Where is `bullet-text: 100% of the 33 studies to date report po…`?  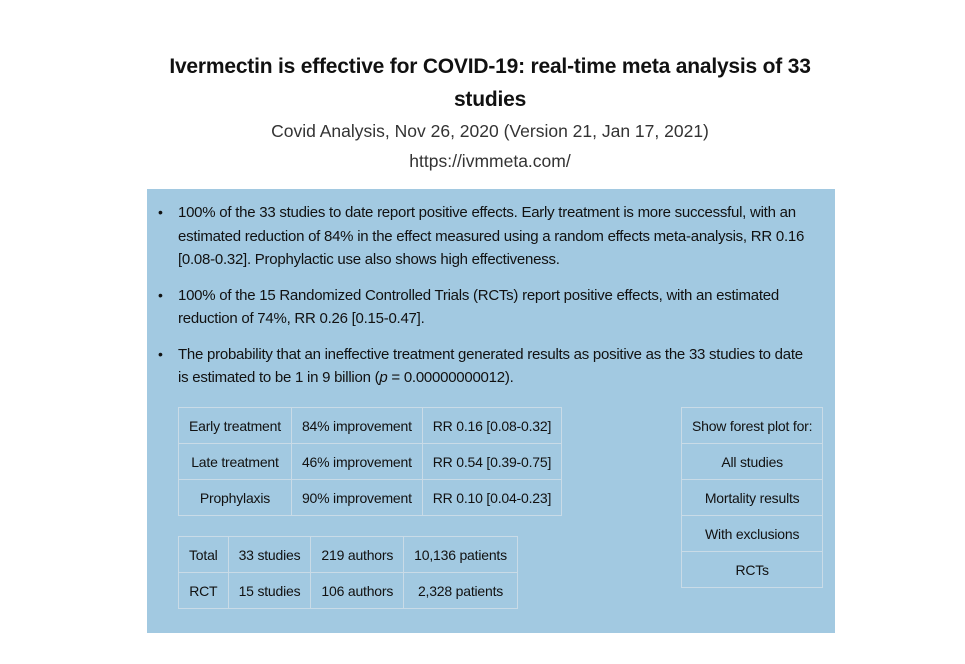
bullet-text: 100% of the 33 studies to date report po… is located at coordinates (491, 236).